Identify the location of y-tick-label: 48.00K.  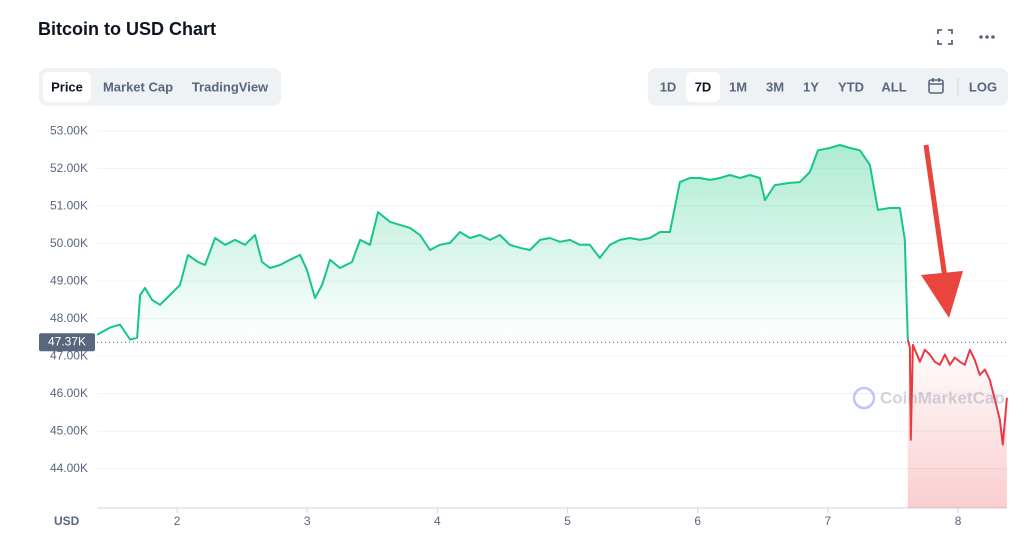
(69, 318).